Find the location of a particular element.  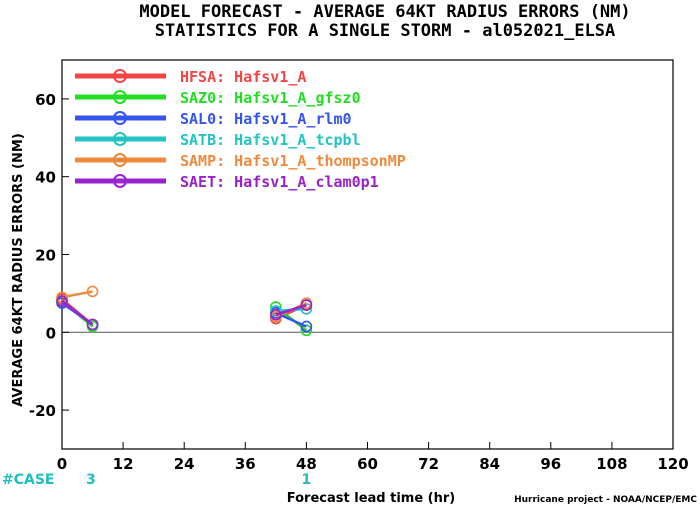

x-tick-label: 84 is located at coordinates (489, 464).